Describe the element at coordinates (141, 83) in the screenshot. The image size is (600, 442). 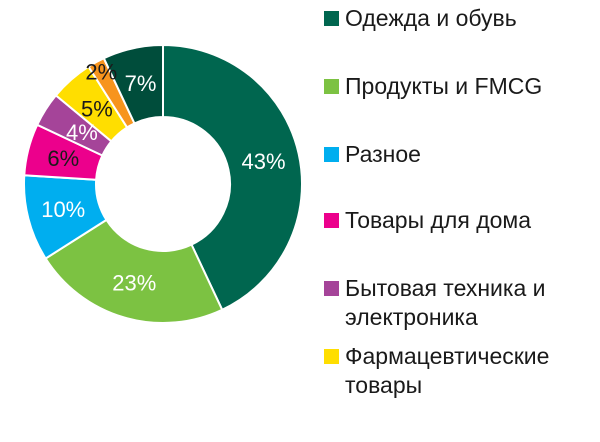
I see `data-label-other-darkgreen: 7%` at that location.